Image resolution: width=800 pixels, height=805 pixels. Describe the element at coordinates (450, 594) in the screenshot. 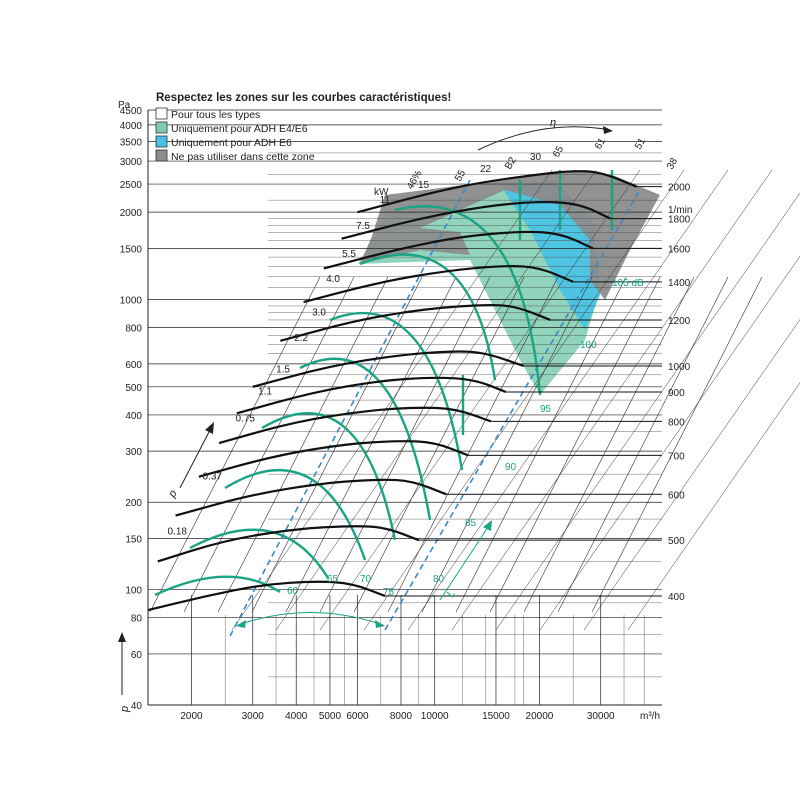

I see `noise-symbol: L` at that location.